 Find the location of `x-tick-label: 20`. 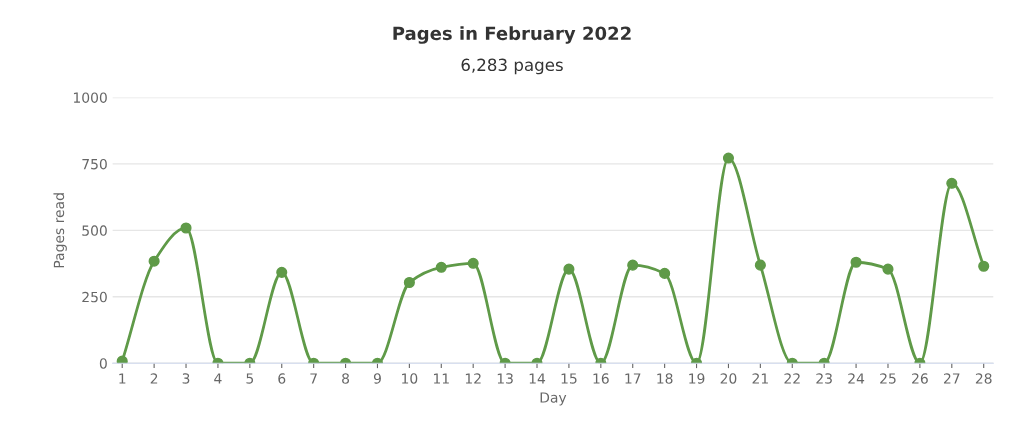

x-tick-label: 20 is located at coordinates (728, 378).